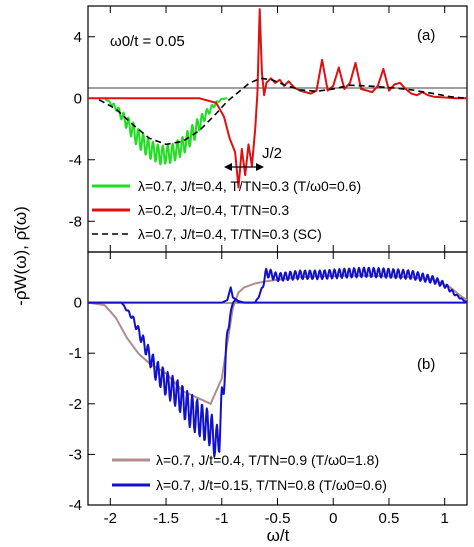  What do you see at coordinates (110, 518) in the screenshot?
I see `xtick-label-0: -2` at bounding box center [110, 518].